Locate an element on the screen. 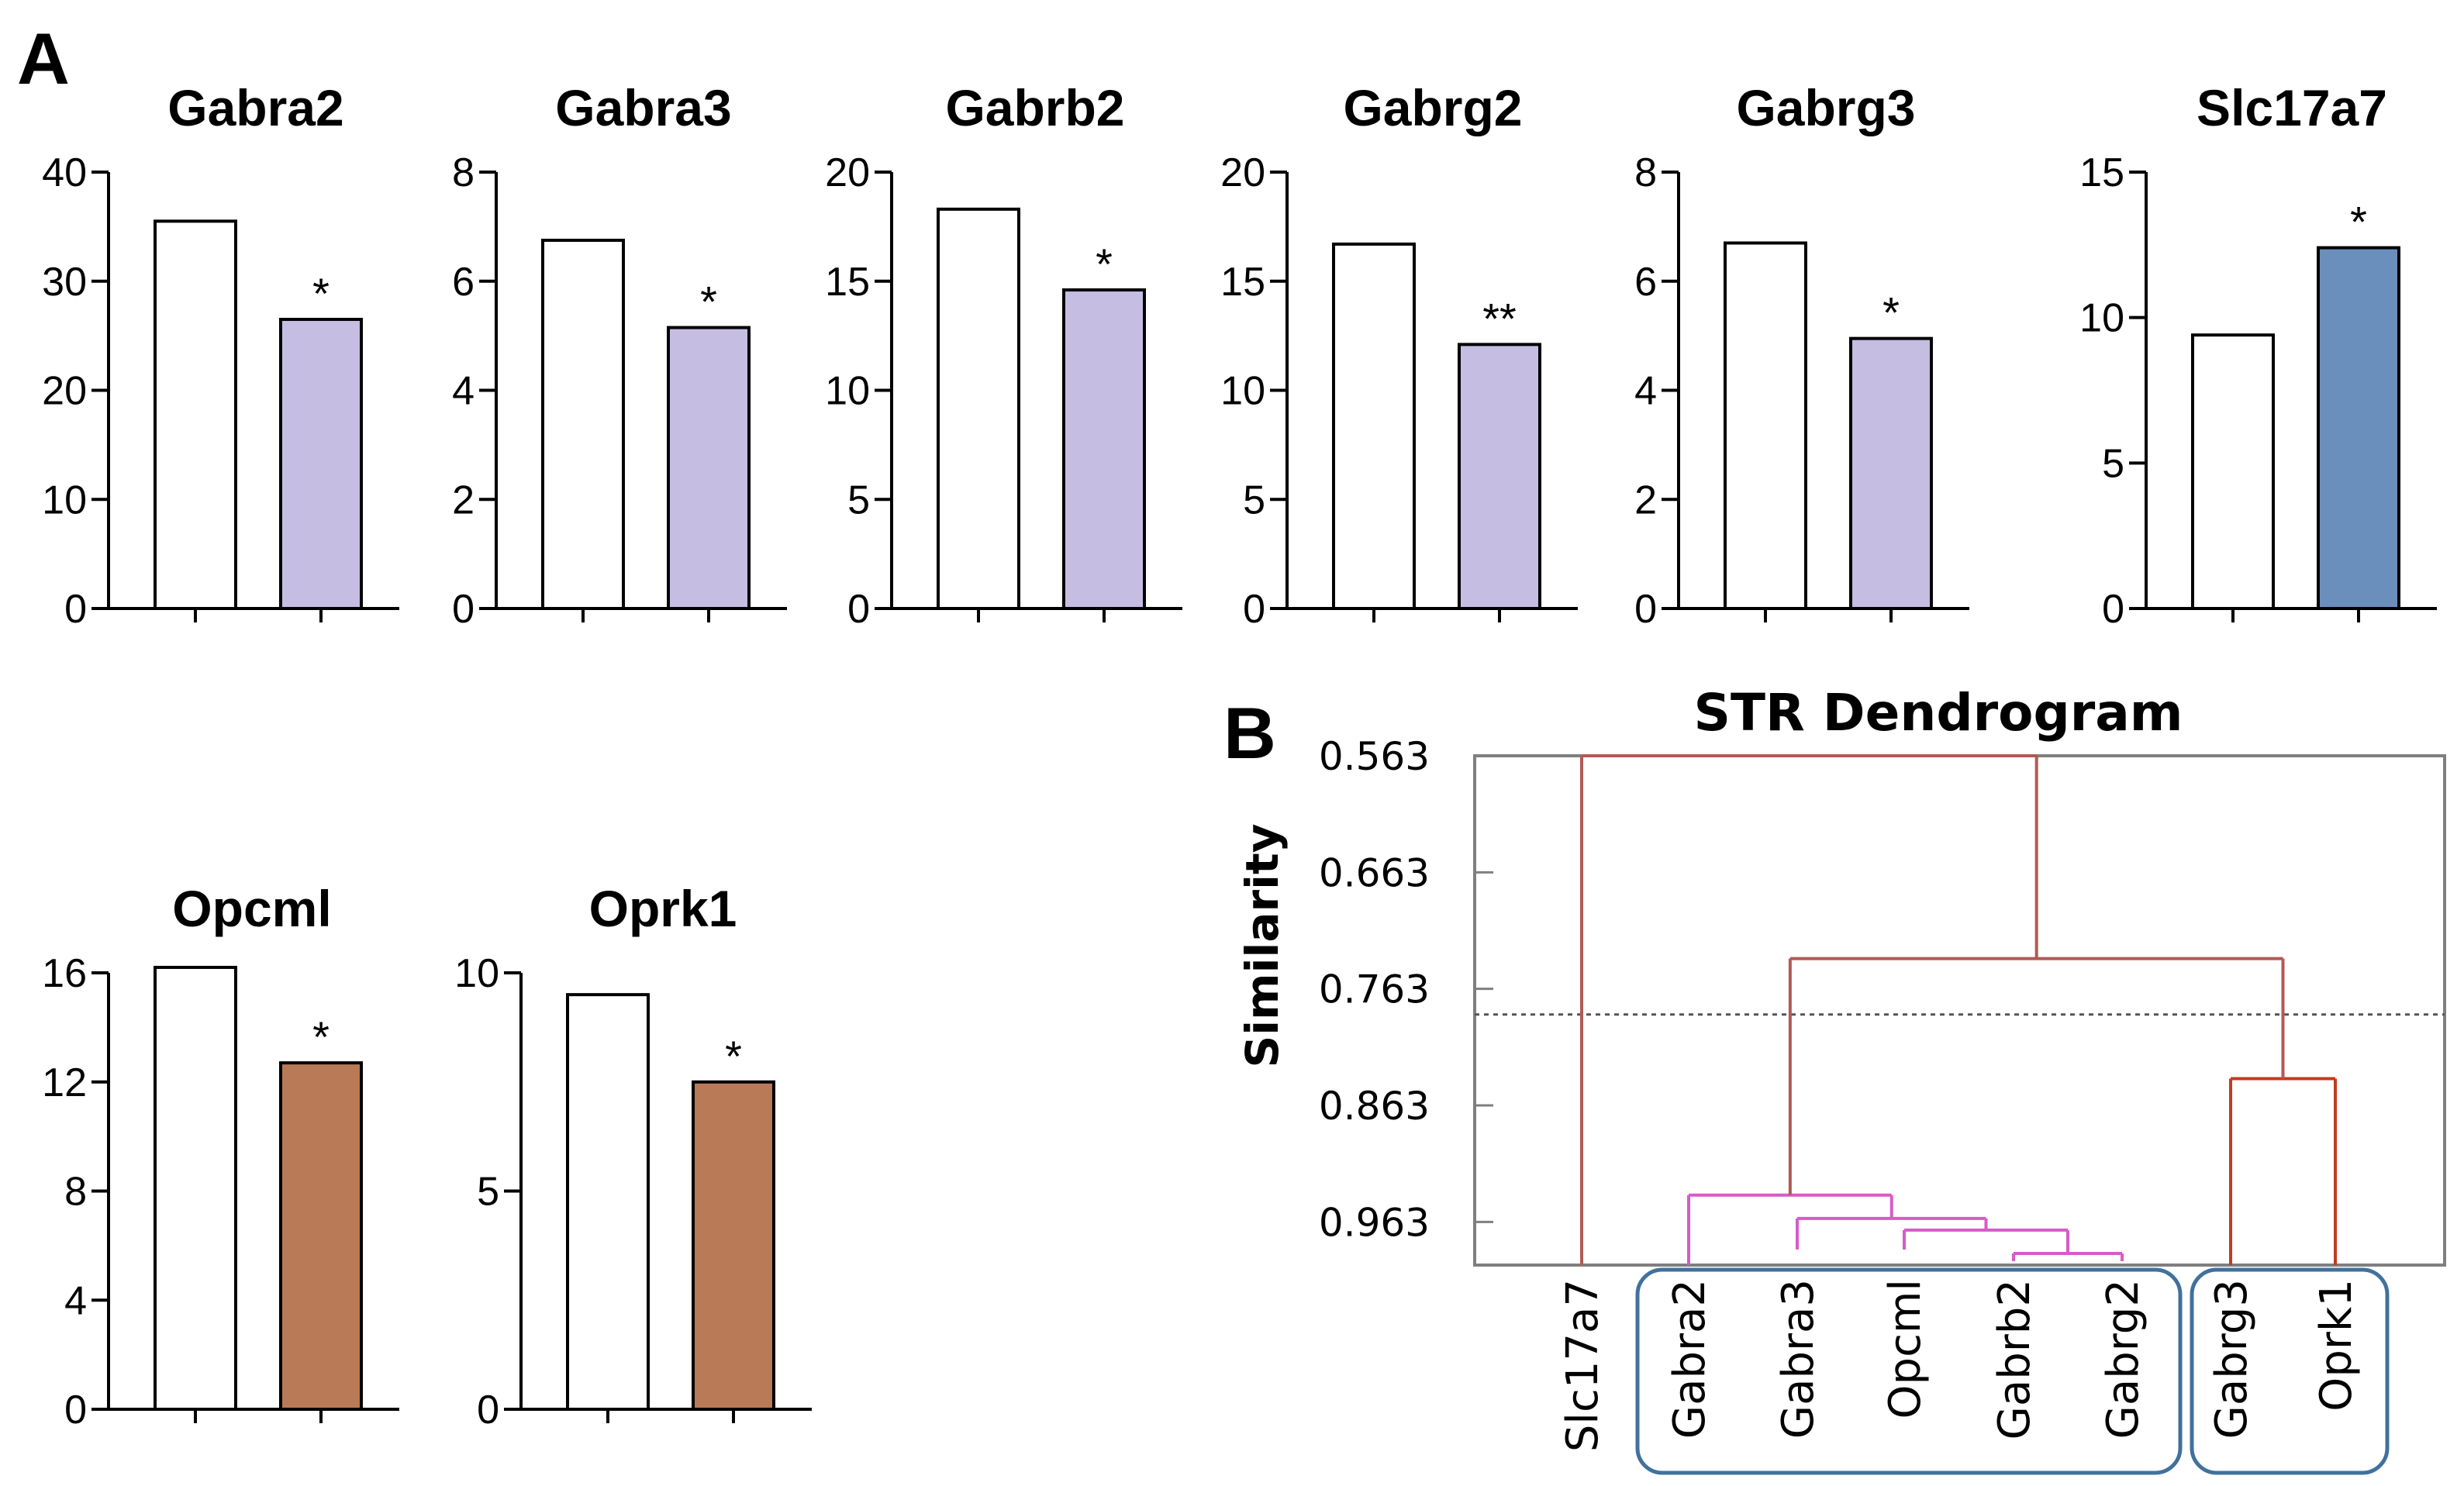 This screenshot has width=2464, height=1486. y-axis-label: Similarity is located at coordinates (1262, 945).